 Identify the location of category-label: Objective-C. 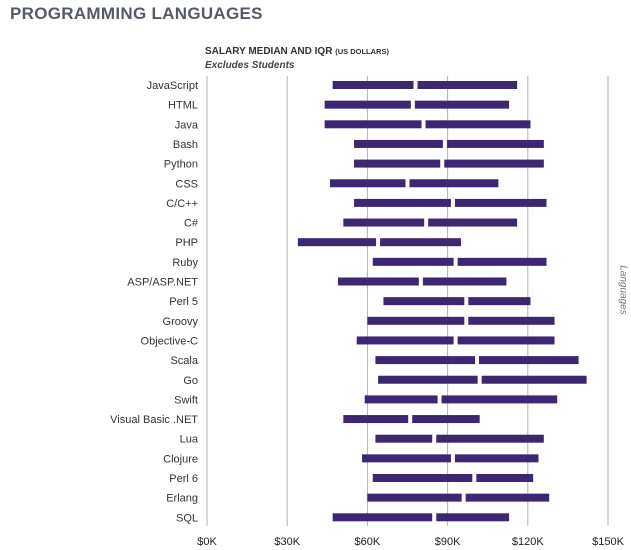
(170, 341).